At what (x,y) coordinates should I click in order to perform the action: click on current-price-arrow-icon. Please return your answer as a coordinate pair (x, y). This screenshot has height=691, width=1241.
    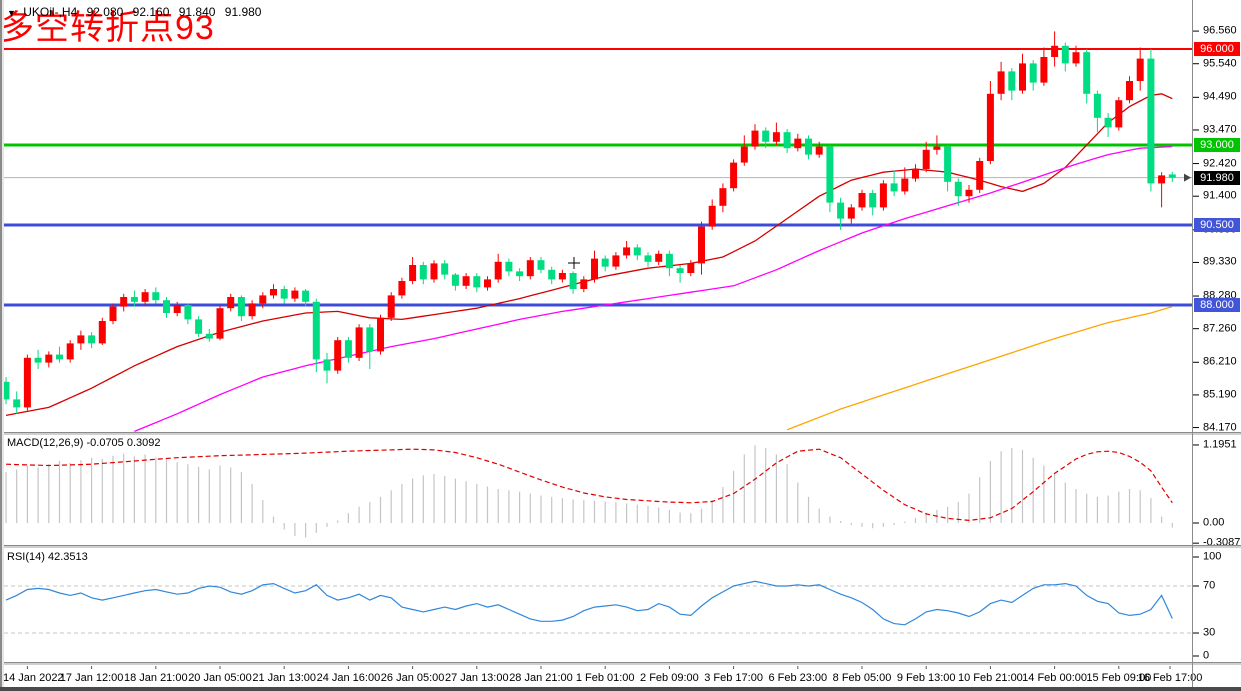
    Looking at the image, I should click on (1187, 177).